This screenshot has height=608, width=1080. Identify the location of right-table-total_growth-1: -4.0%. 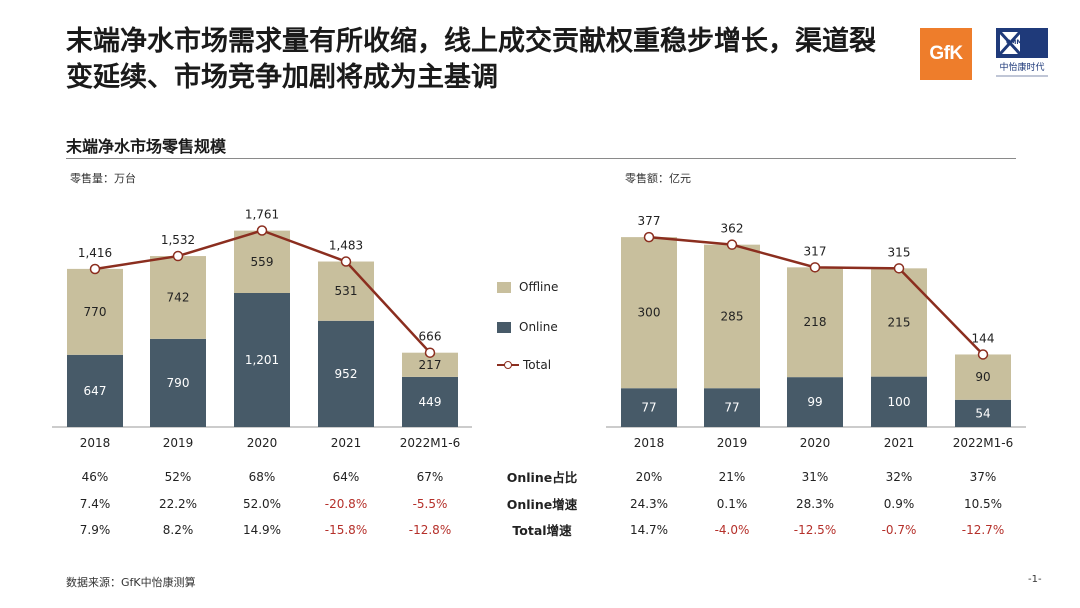
(732, 530).